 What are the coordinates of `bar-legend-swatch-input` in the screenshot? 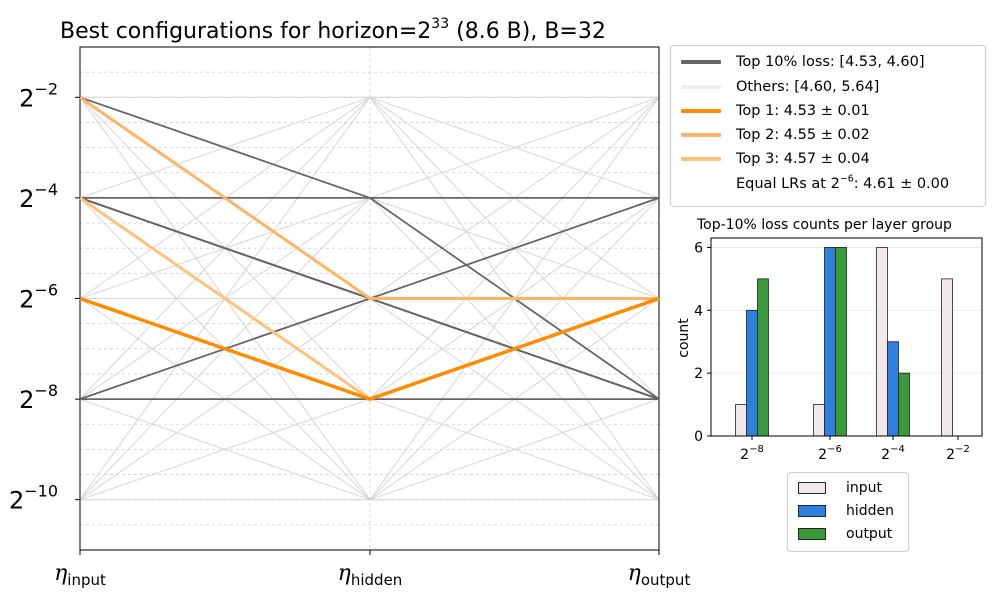 It's located at (812, 488).